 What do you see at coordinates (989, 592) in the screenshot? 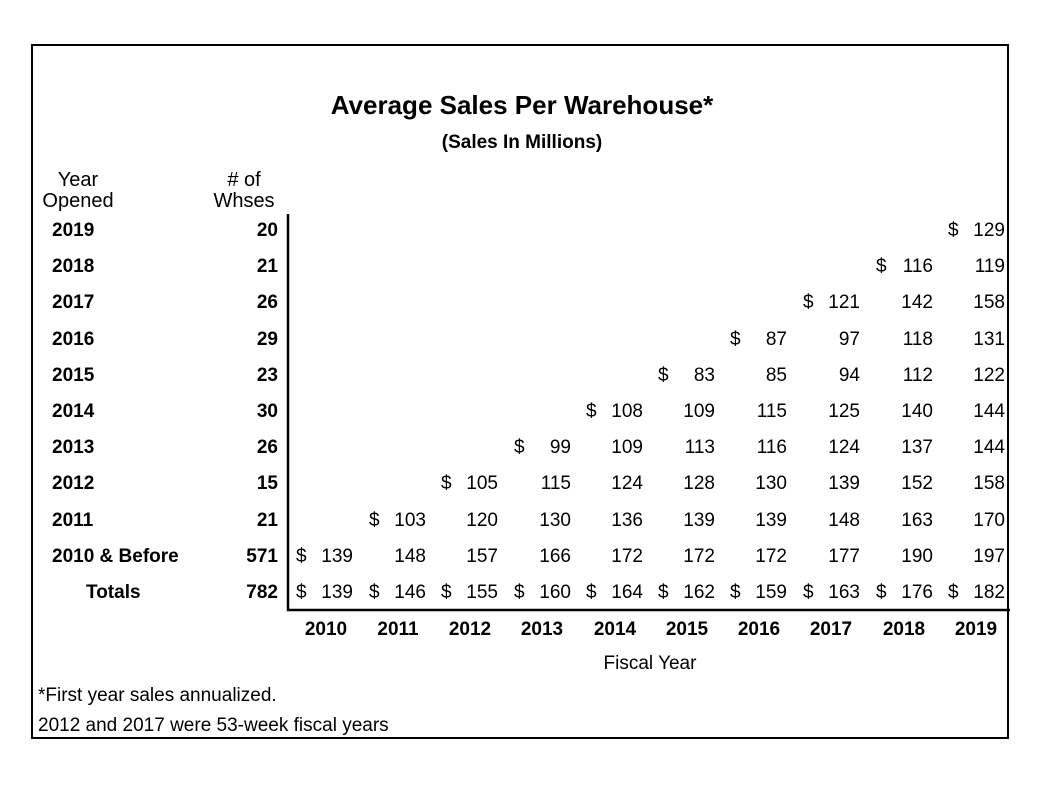
I see `cell-value: 182` at bounding box center [989, 592].